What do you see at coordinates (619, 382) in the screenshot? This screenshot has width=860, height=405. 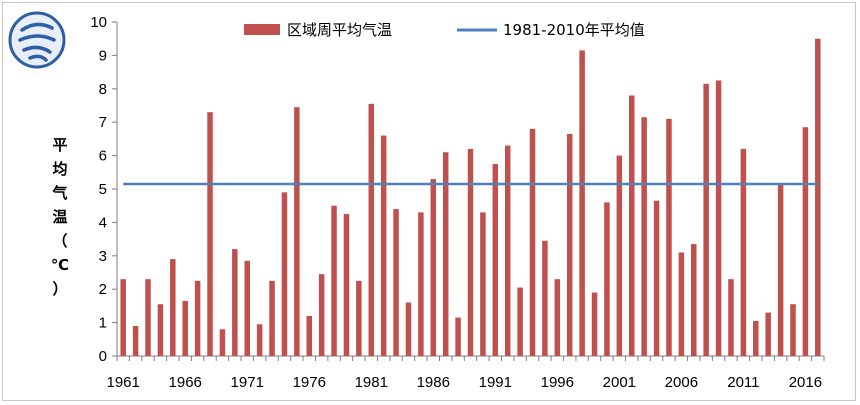 I see `x-tick-label: 2001` at bounding box center [619, 382].